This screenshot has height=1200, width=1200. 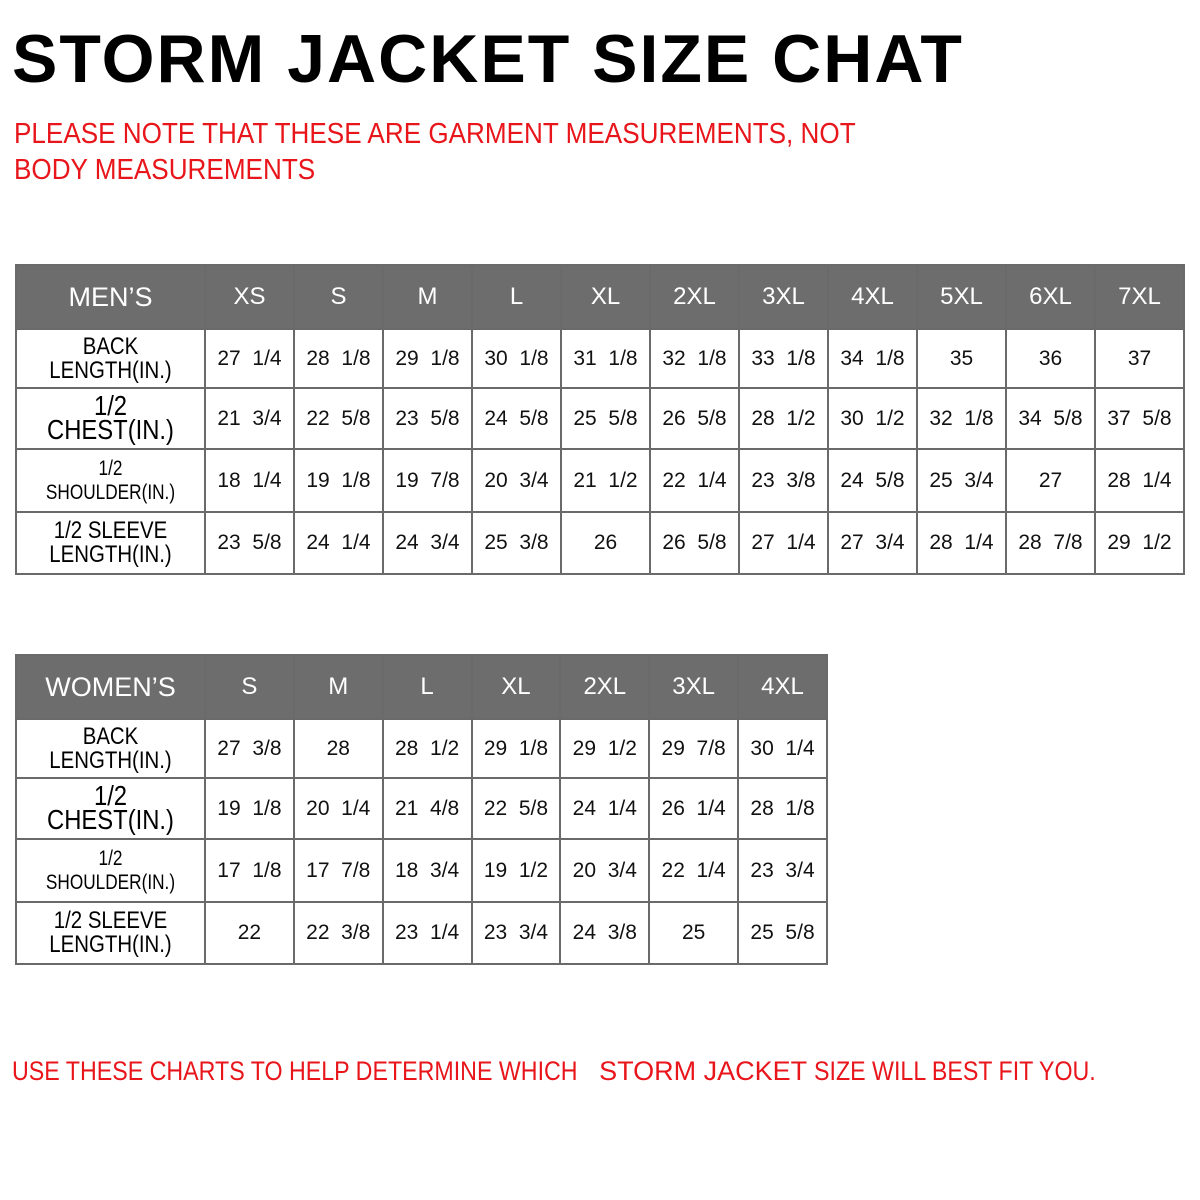 I want to click on measurement-cell: 25, so click(x=694, y=933).